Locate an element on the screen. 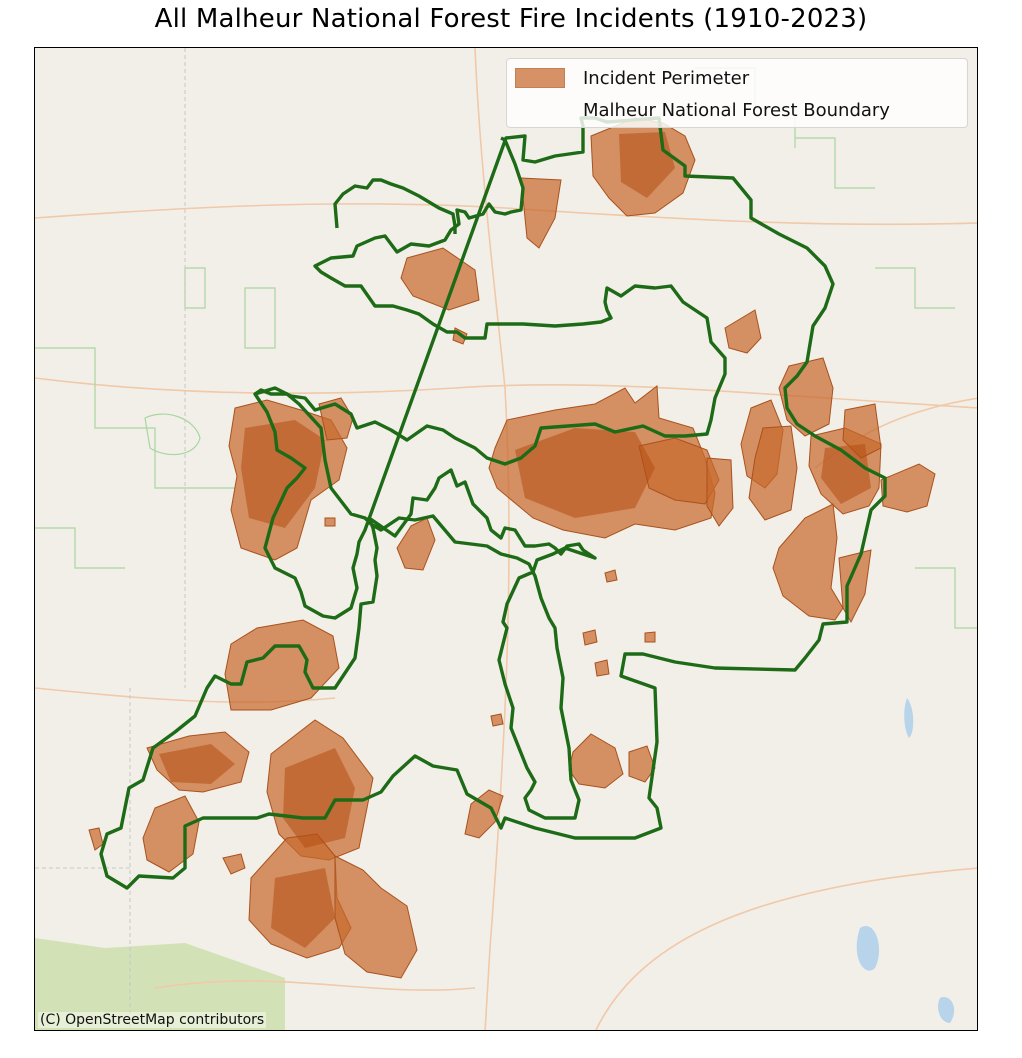 This screenshot has height=1058, width=1022. incident-perimeter-swatch is located at coordinates (540, 78).